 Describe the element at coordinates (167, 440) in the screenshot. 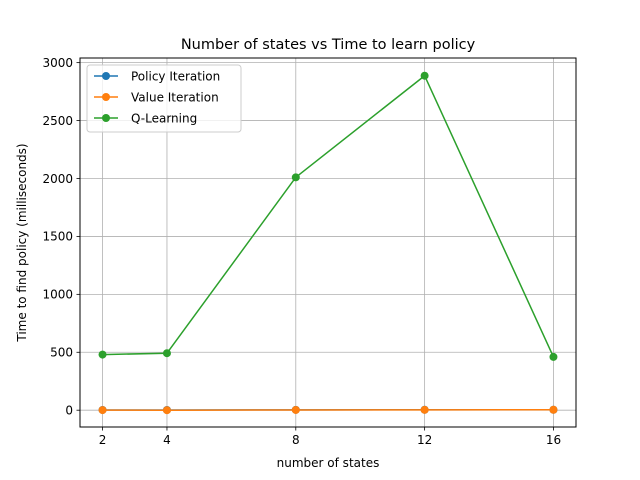

I see `x-tick-label-4: 4` at that location.